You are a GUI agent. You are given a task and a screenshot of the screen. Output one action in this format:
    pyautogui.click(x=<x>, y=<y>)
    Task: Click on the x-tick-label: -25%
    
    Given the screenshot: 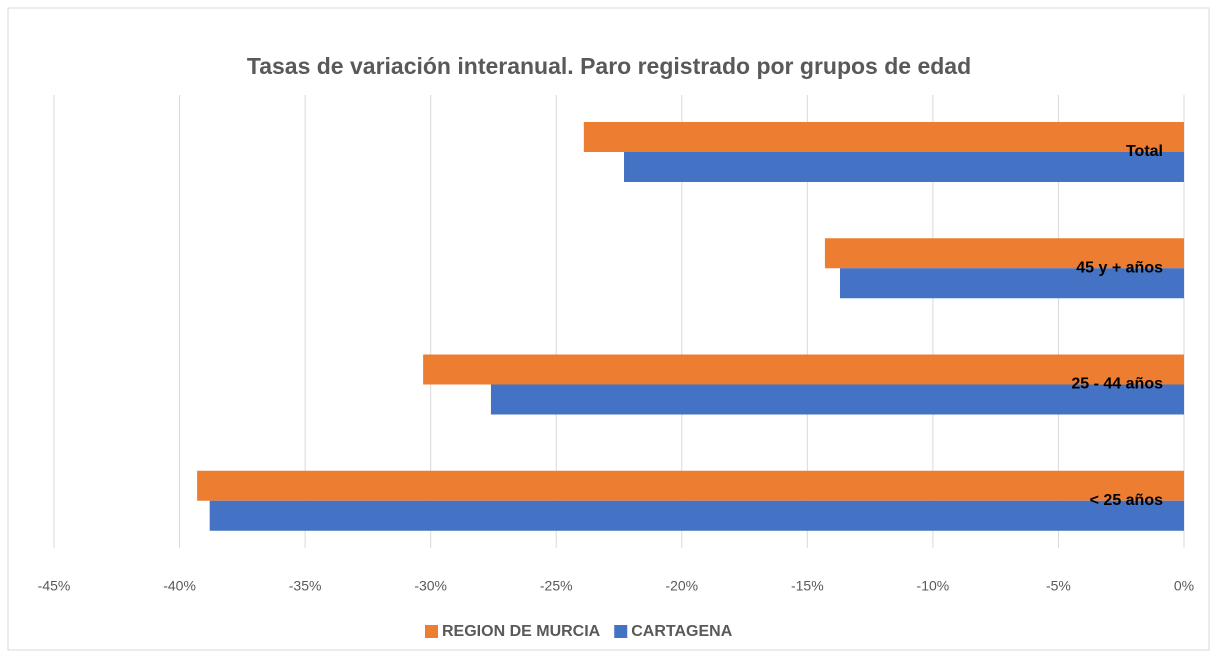 What is the action you would take?
    pyautogui.click(x=556, y=586)
    